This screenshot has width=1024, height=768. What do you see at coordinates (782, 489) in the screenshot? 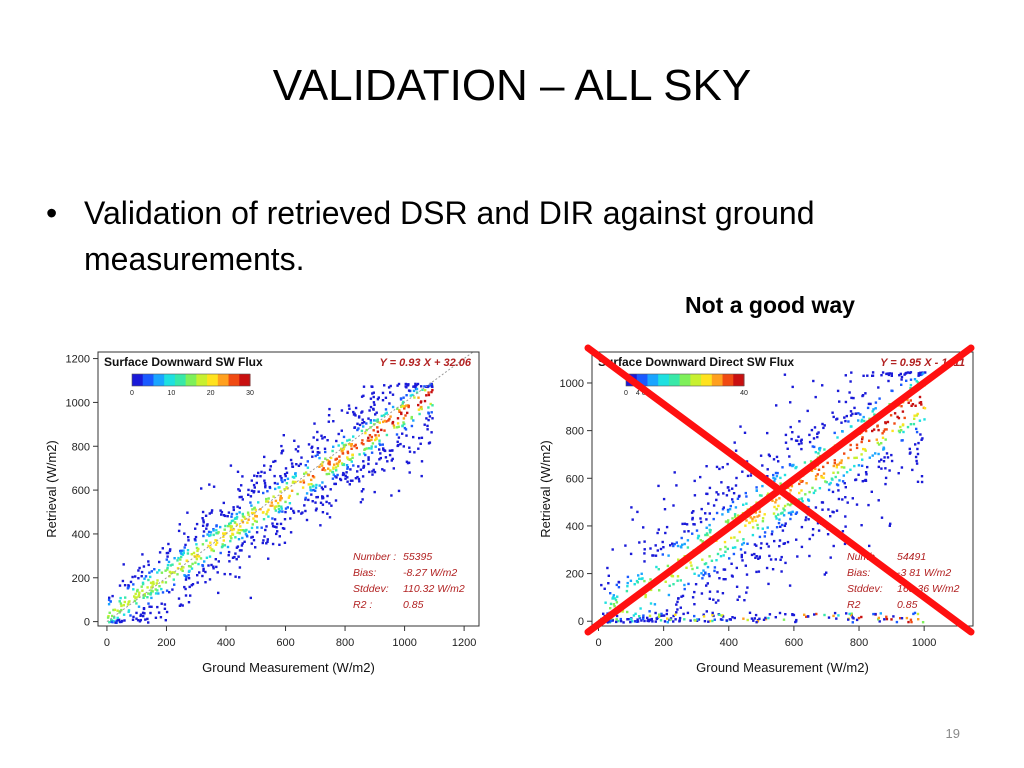
I see `plot-frame` at bounding box center [782, 489].